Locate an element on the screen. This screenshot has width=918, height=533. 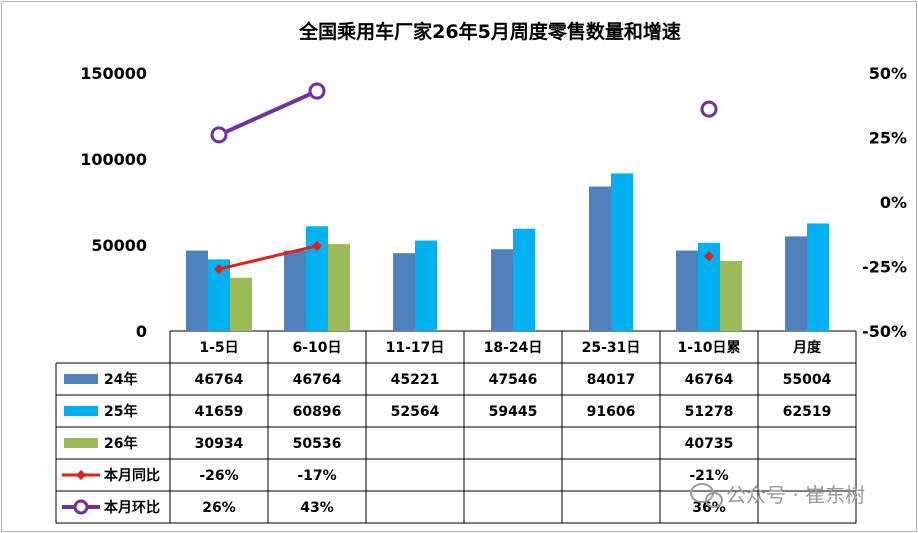
line-本月同比 is located at coordinates (268, 257).